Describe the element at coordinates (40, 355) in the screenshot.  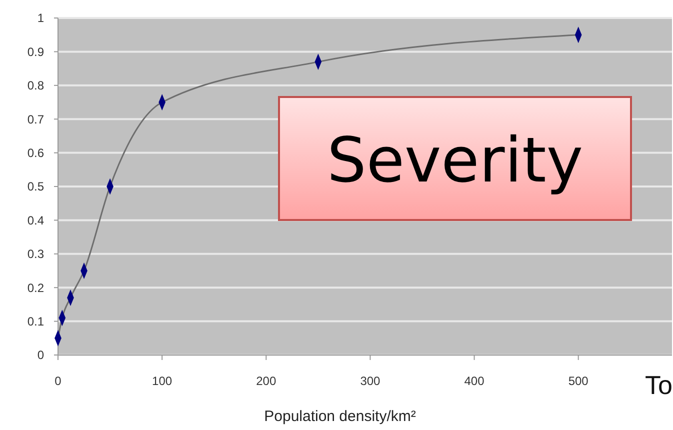
I see `y-tick-label: 0` at that location.